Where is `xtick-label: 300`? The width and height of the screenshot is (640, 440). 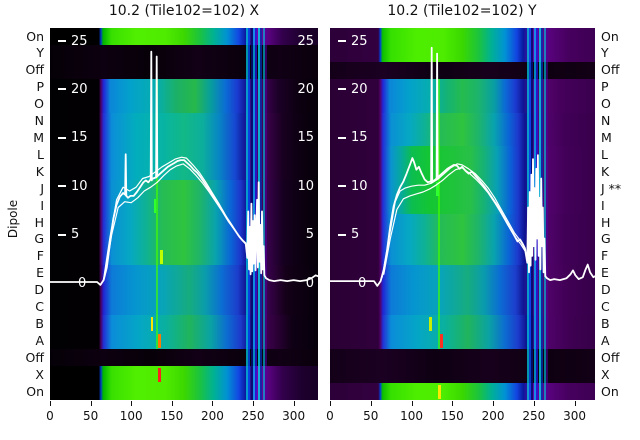
xtick-label: 300 is located at coordinates (294, 416).